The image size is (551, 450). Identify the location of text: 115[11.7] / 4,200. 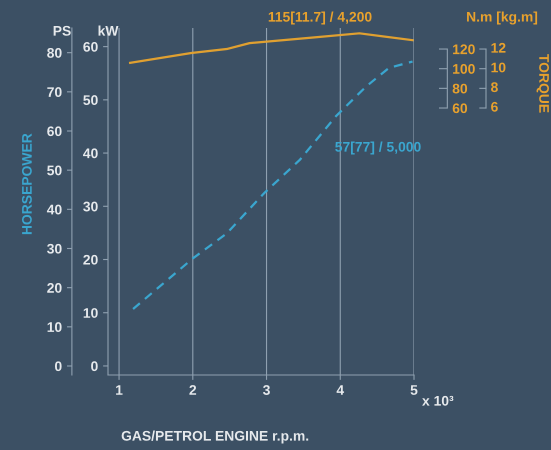
(320, 18).